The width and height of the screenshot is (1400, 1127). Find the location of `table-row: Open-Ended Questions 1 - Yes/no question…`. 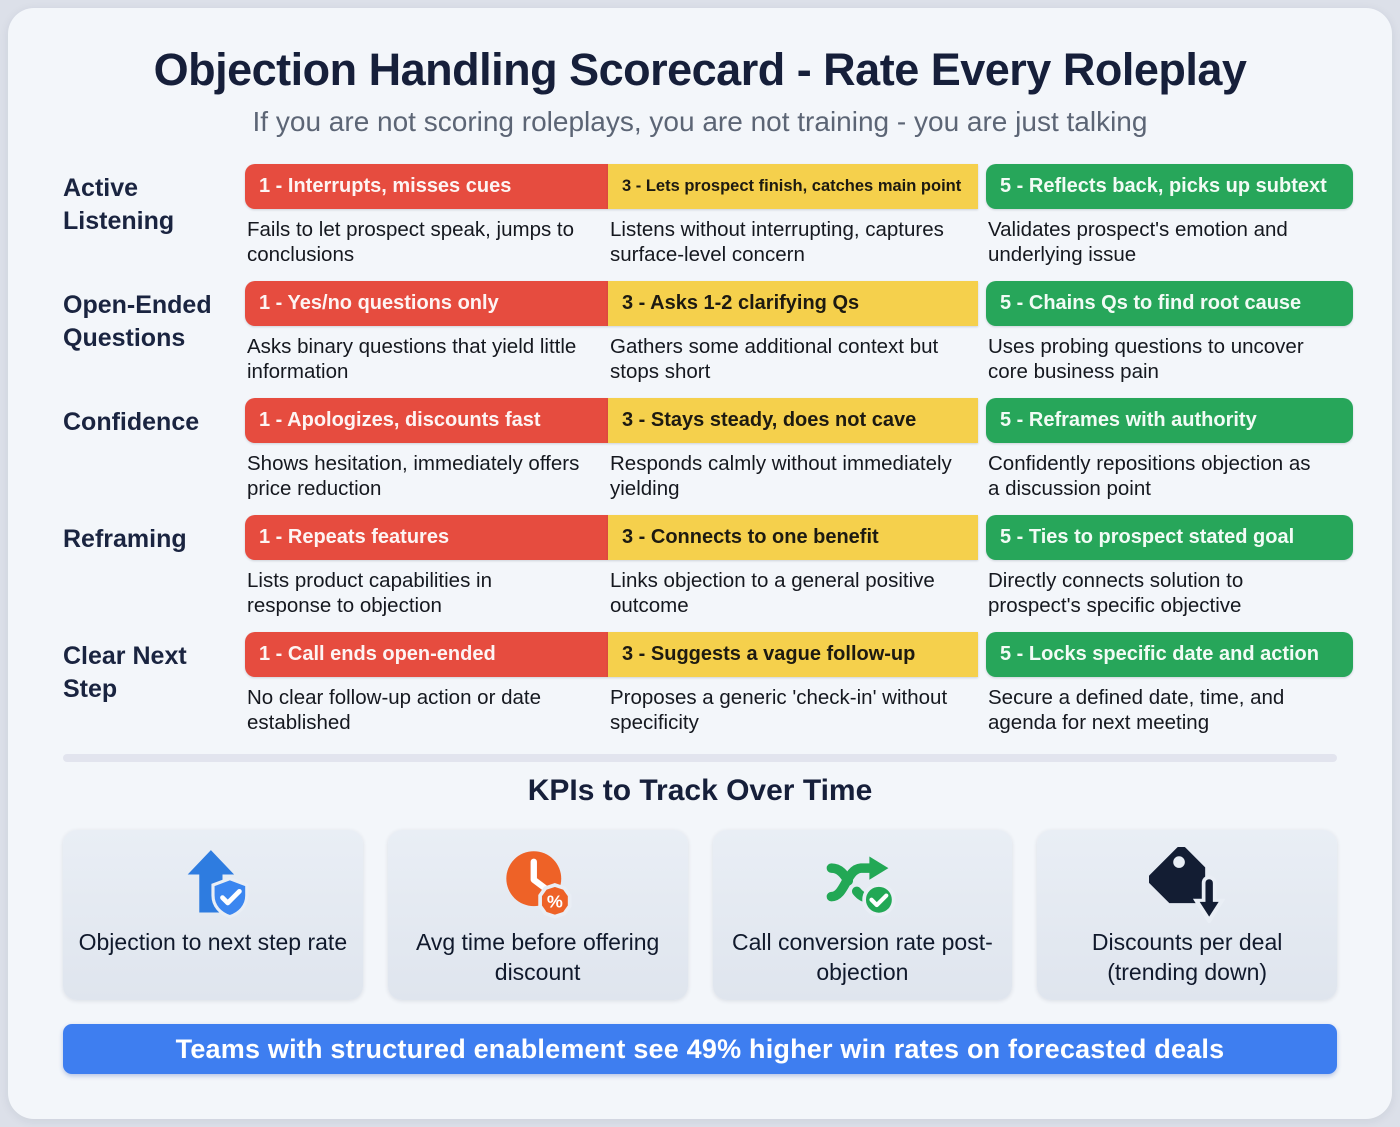

table-row: Open-Ended Questions 1 - Yes/no question… is located at coordinates (708, 334).